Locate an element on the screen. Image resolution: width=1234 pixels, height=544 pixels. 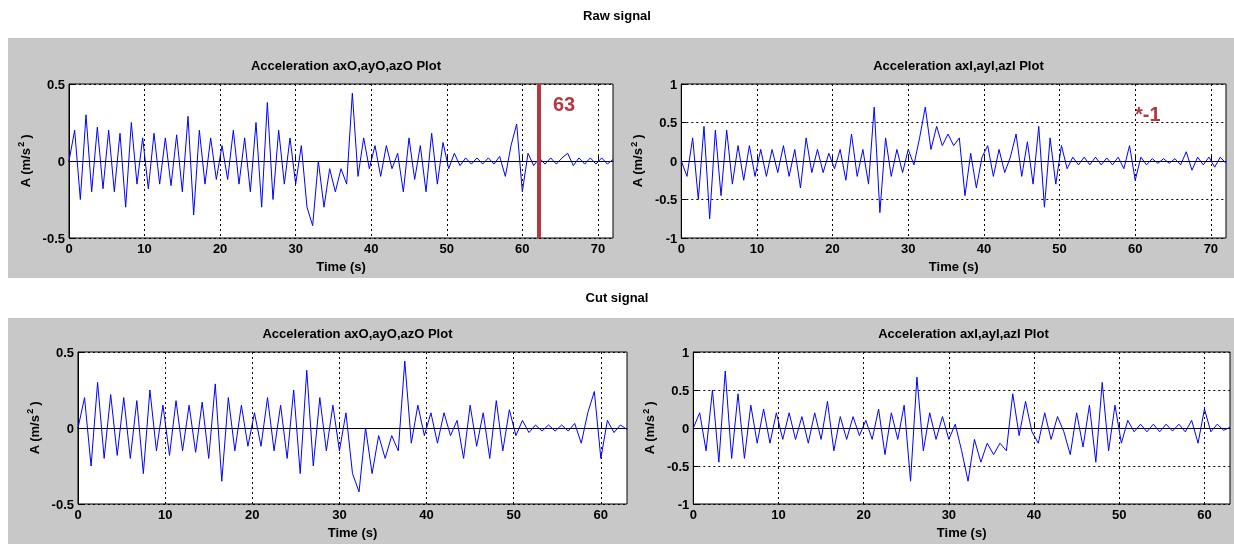
annotation: 63 is located at coordinates (564, 104).